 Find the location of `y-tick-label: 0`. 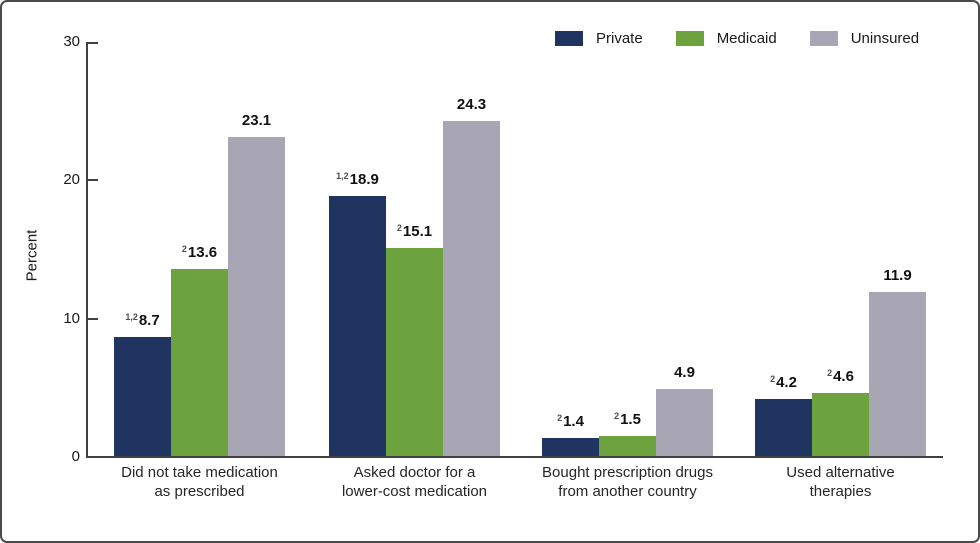

y-tick-label: 0 is located at coordinates (75, 456).